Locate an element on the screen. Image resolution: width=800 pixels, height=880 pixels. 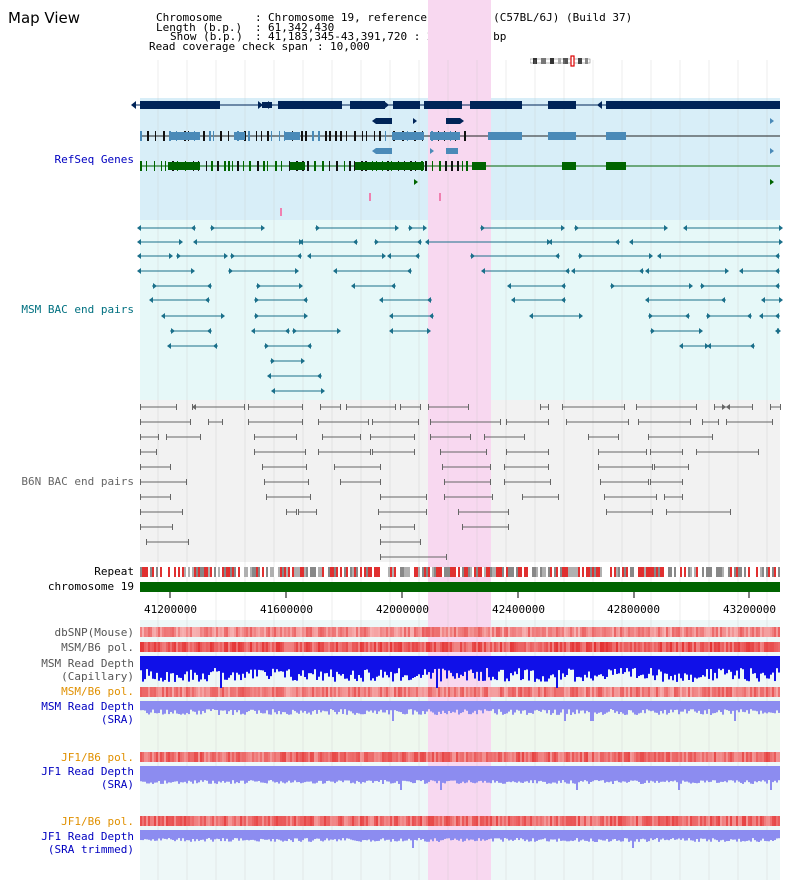
track-label-jf1-b6-pol-1: JF1/B6 pol. is located at coordinates (97, 757).